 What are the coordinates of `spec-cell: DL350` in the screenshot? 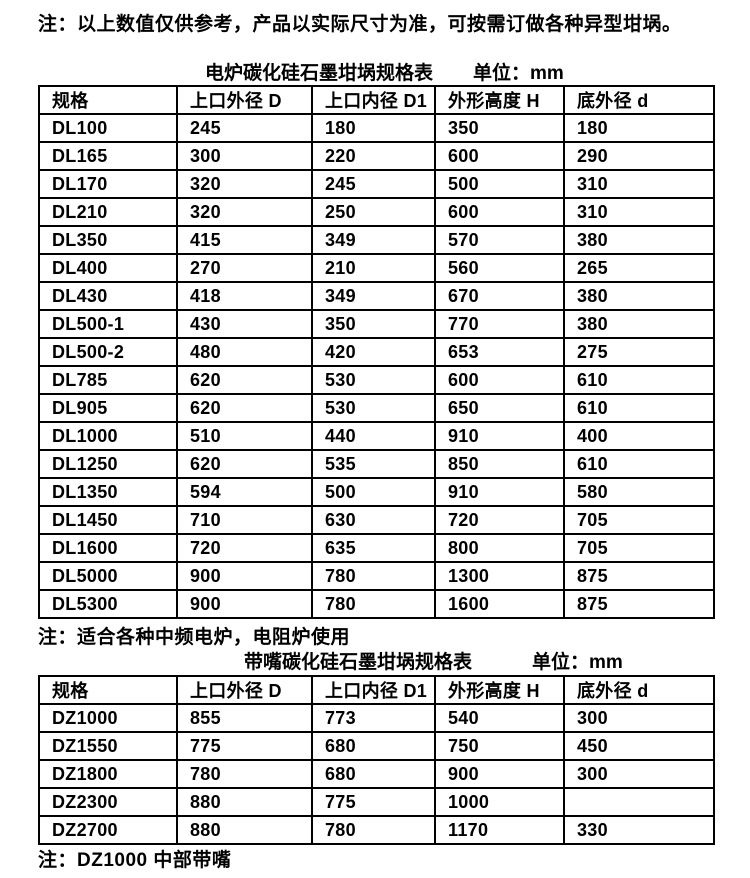 It's located at (108, 240).